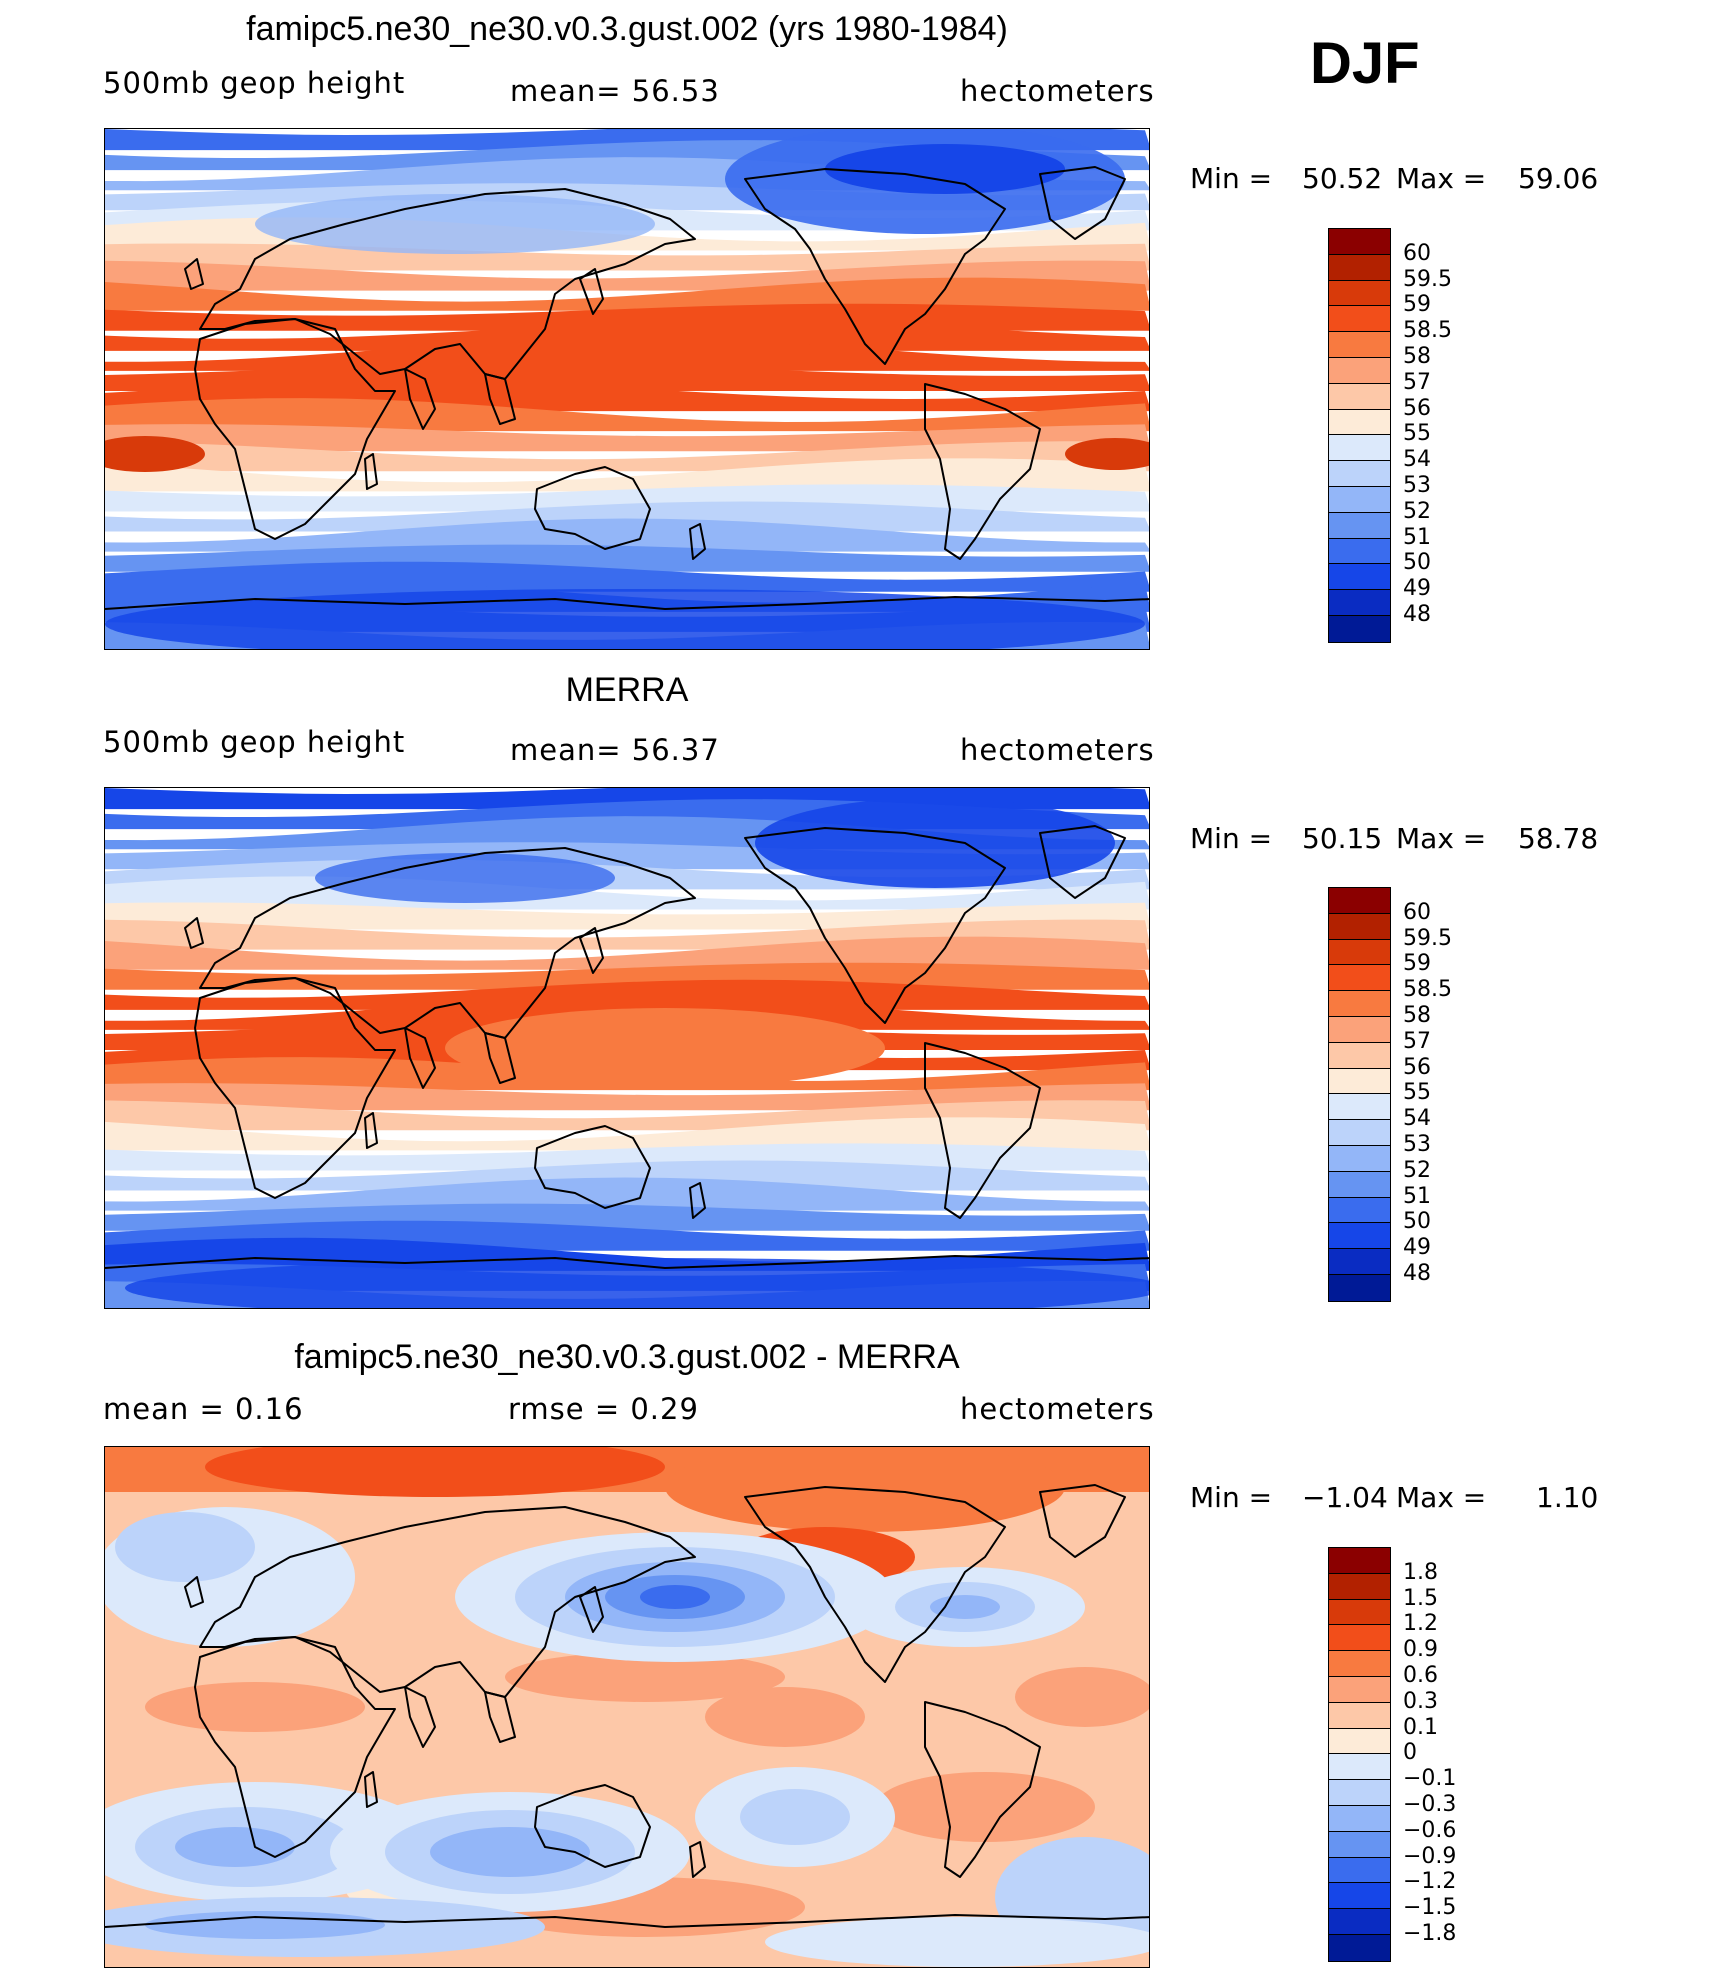 The height and width of the screenshot is (1974, 1710). I want to click on panel-1-max-label: Max =, so click(1441, 178).